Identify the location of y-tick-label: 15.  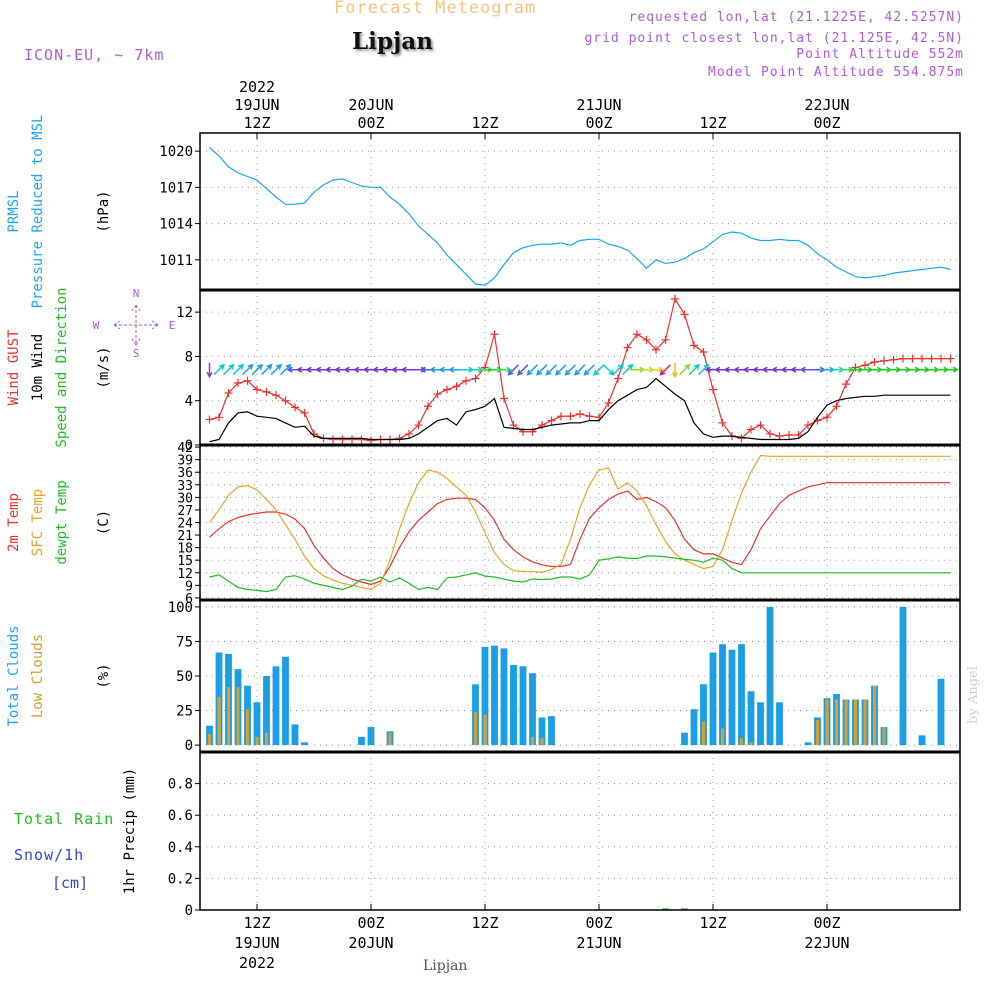
(185, 561).